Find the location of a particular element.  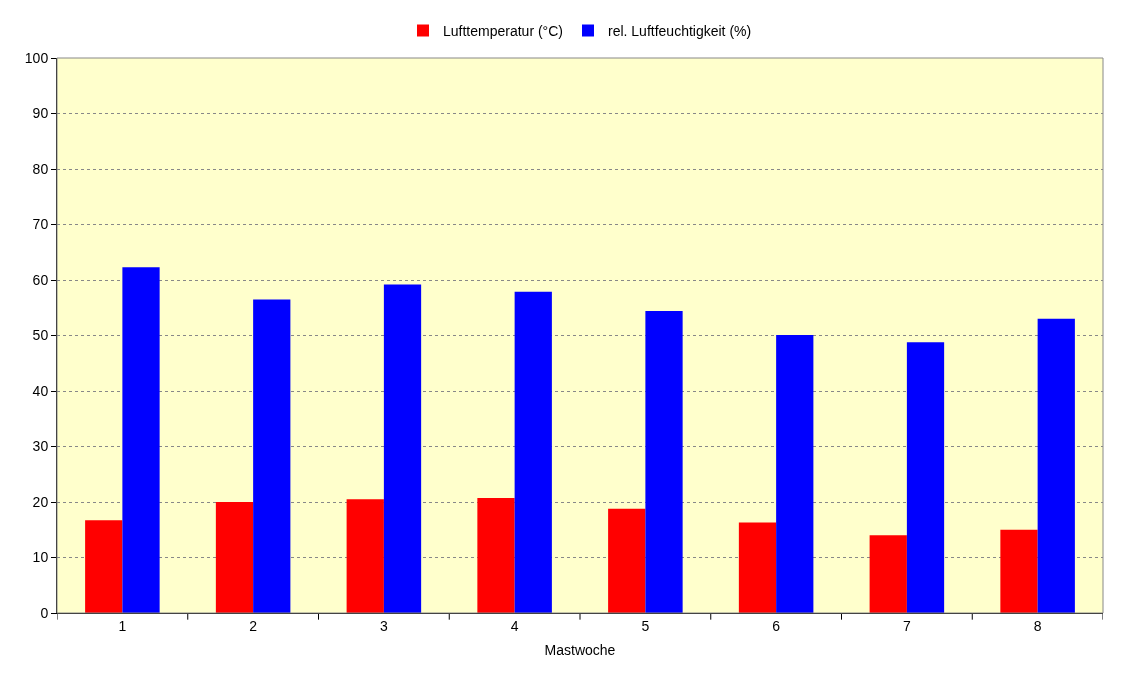

y-tick-label: 60 is located at coordinates (40, 279).